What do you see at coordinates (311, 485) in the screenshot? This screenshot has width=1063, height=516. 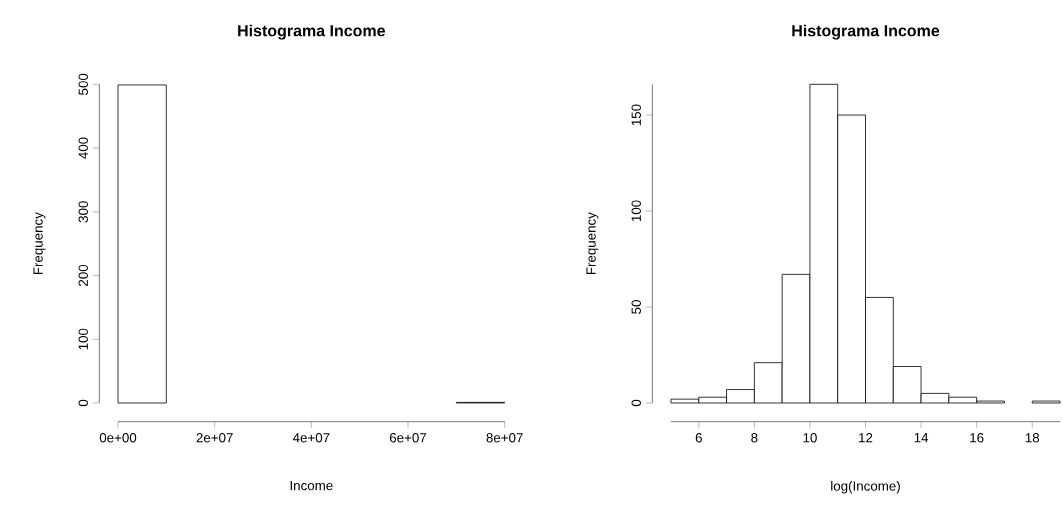 I see `x-axis-title: Income` at bounding box center [311, 485].